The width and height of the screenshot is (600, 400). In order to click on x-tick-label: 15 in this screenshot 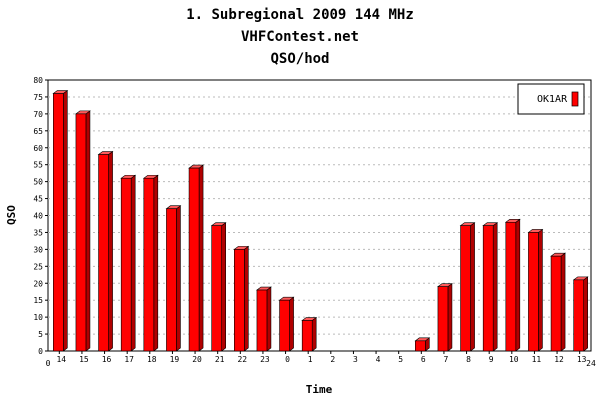, I will do `click(84, 359)`.